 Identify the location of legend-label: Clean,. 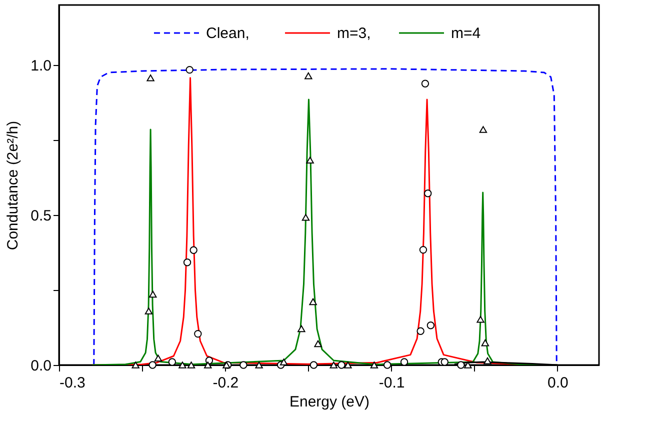
(228, 33).